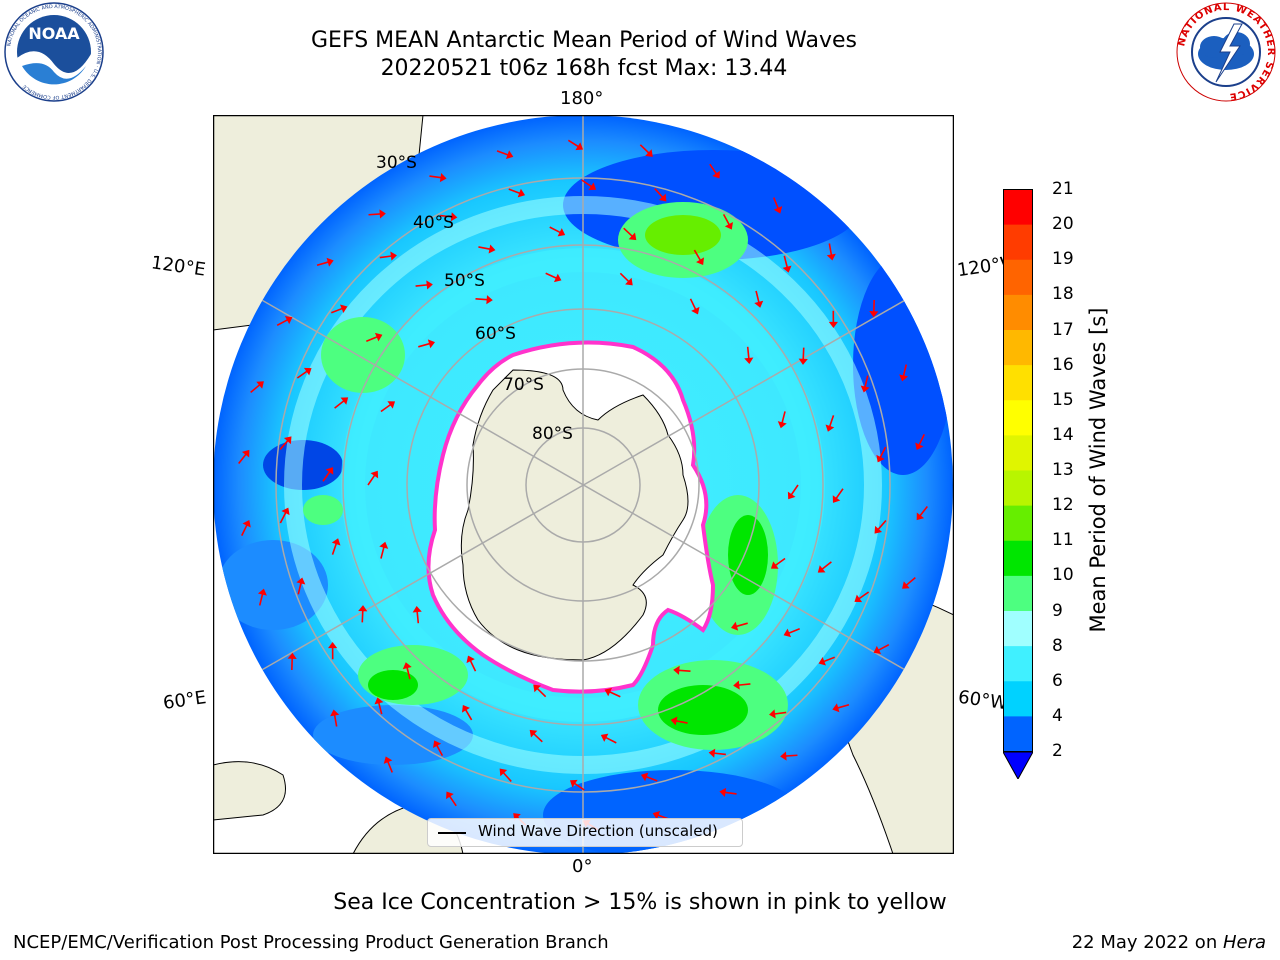 The height and width of the screenshot is (960, 1280). Describe the element at coordinates (1057, 645) in the screenshot. I see `colorbar-tick: 8` at that location.